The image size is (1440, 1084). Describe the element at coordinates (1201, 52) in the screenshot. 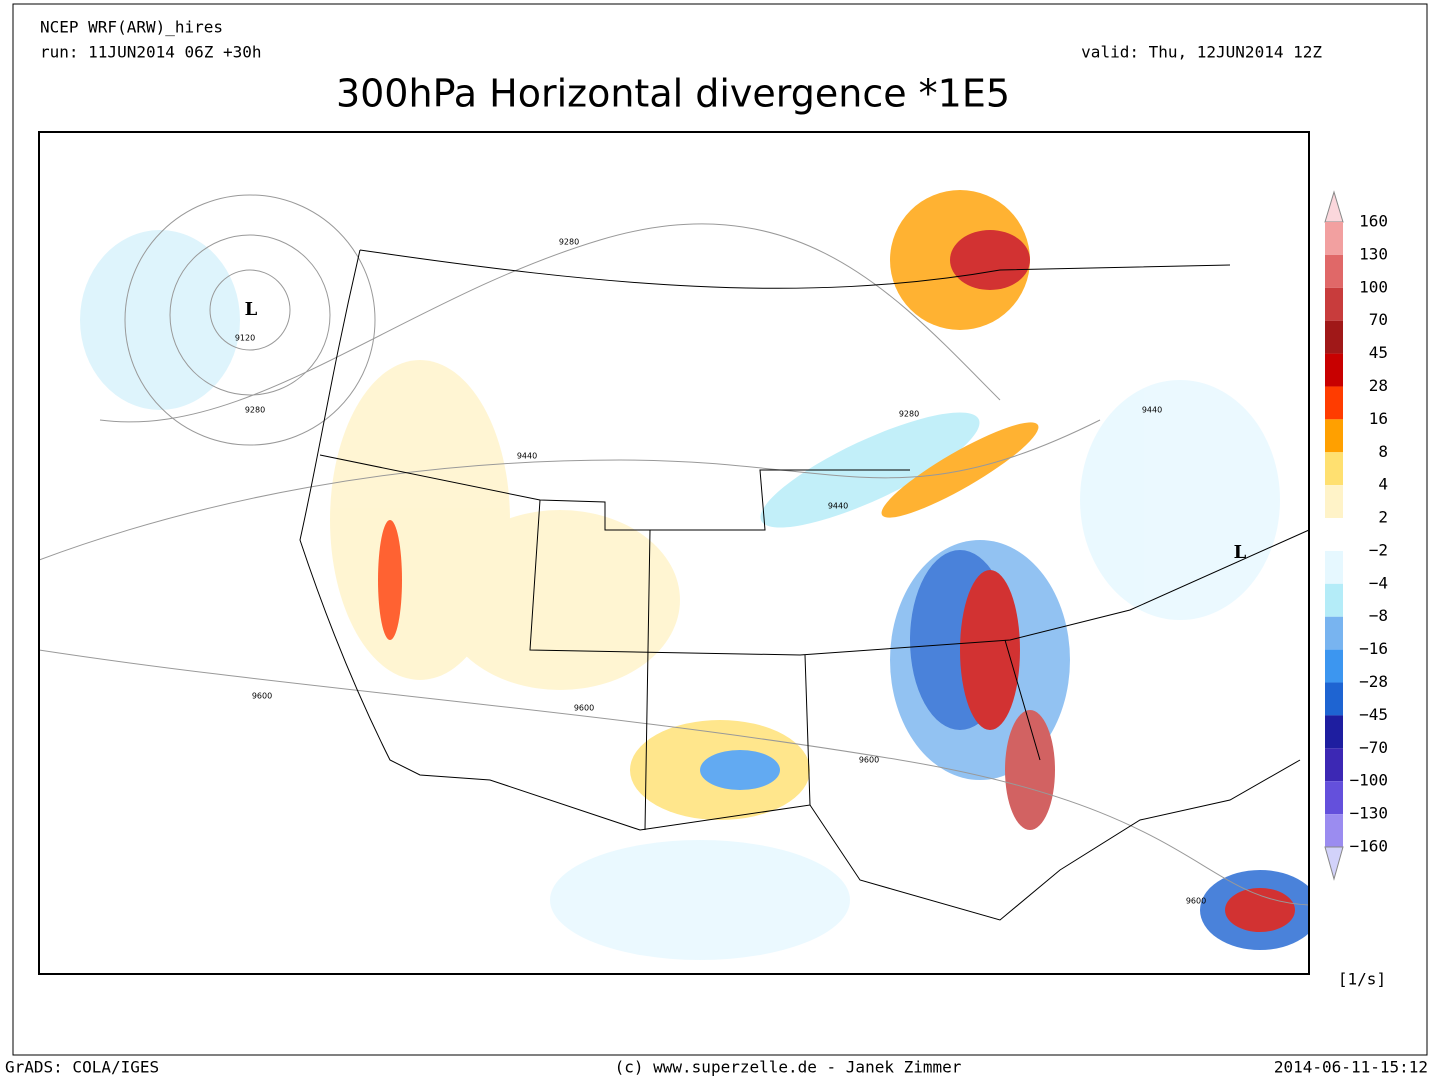

I see `valid: valid: Thu, 12JUN2014 12Z` at that location.